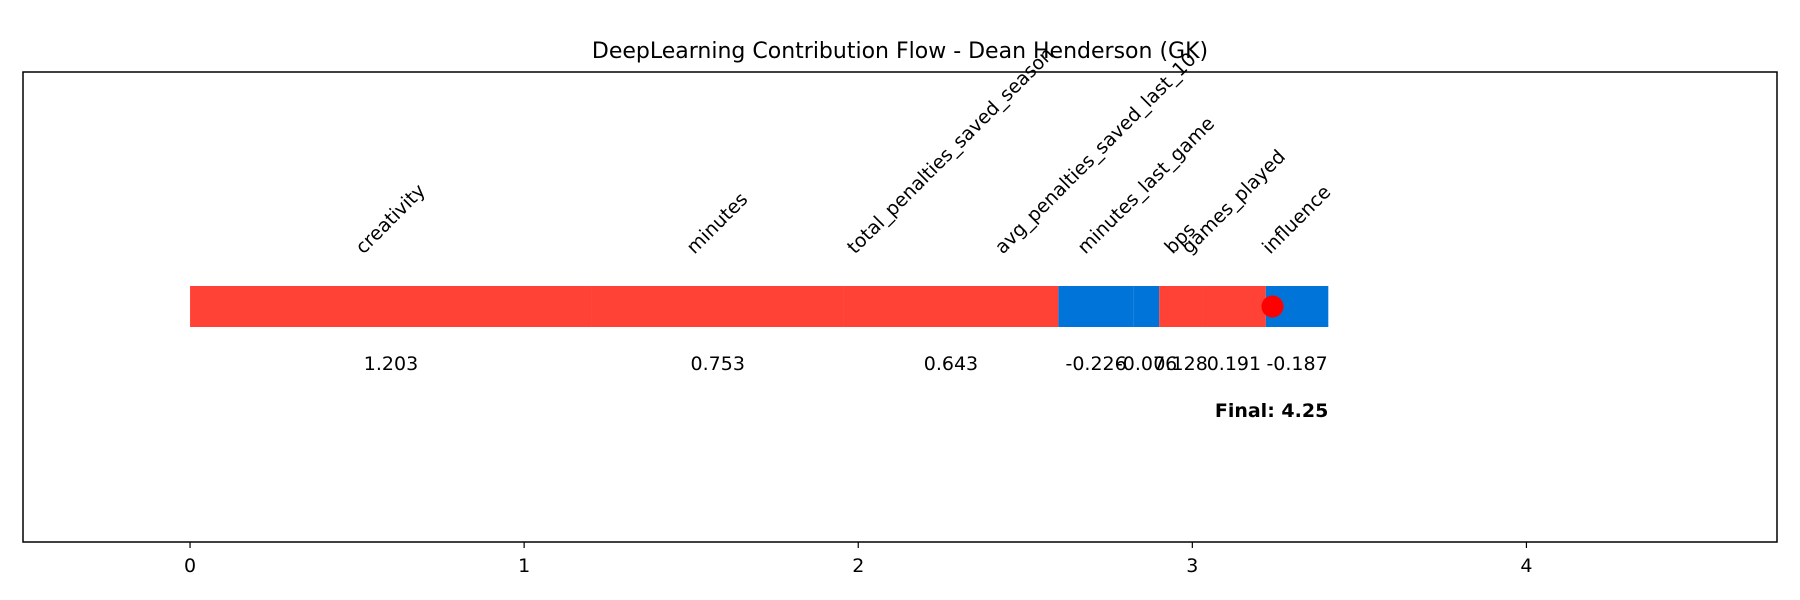  I want to click on x-tick-label: 2, so click(858, 566).